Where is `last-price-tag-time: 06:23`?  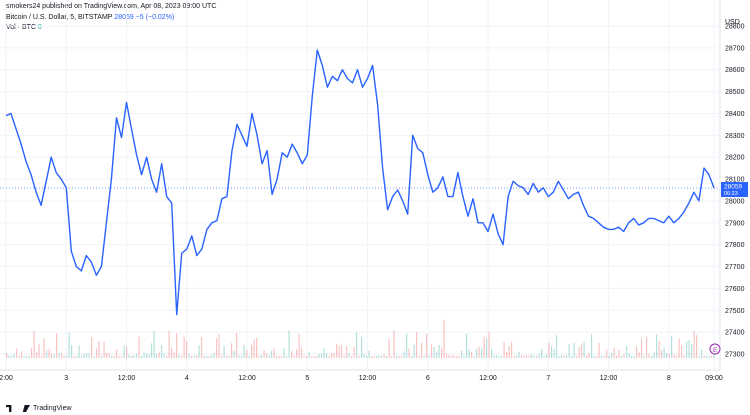
last-price-tag-time: 06:23 is located at coordinates (731, 194).